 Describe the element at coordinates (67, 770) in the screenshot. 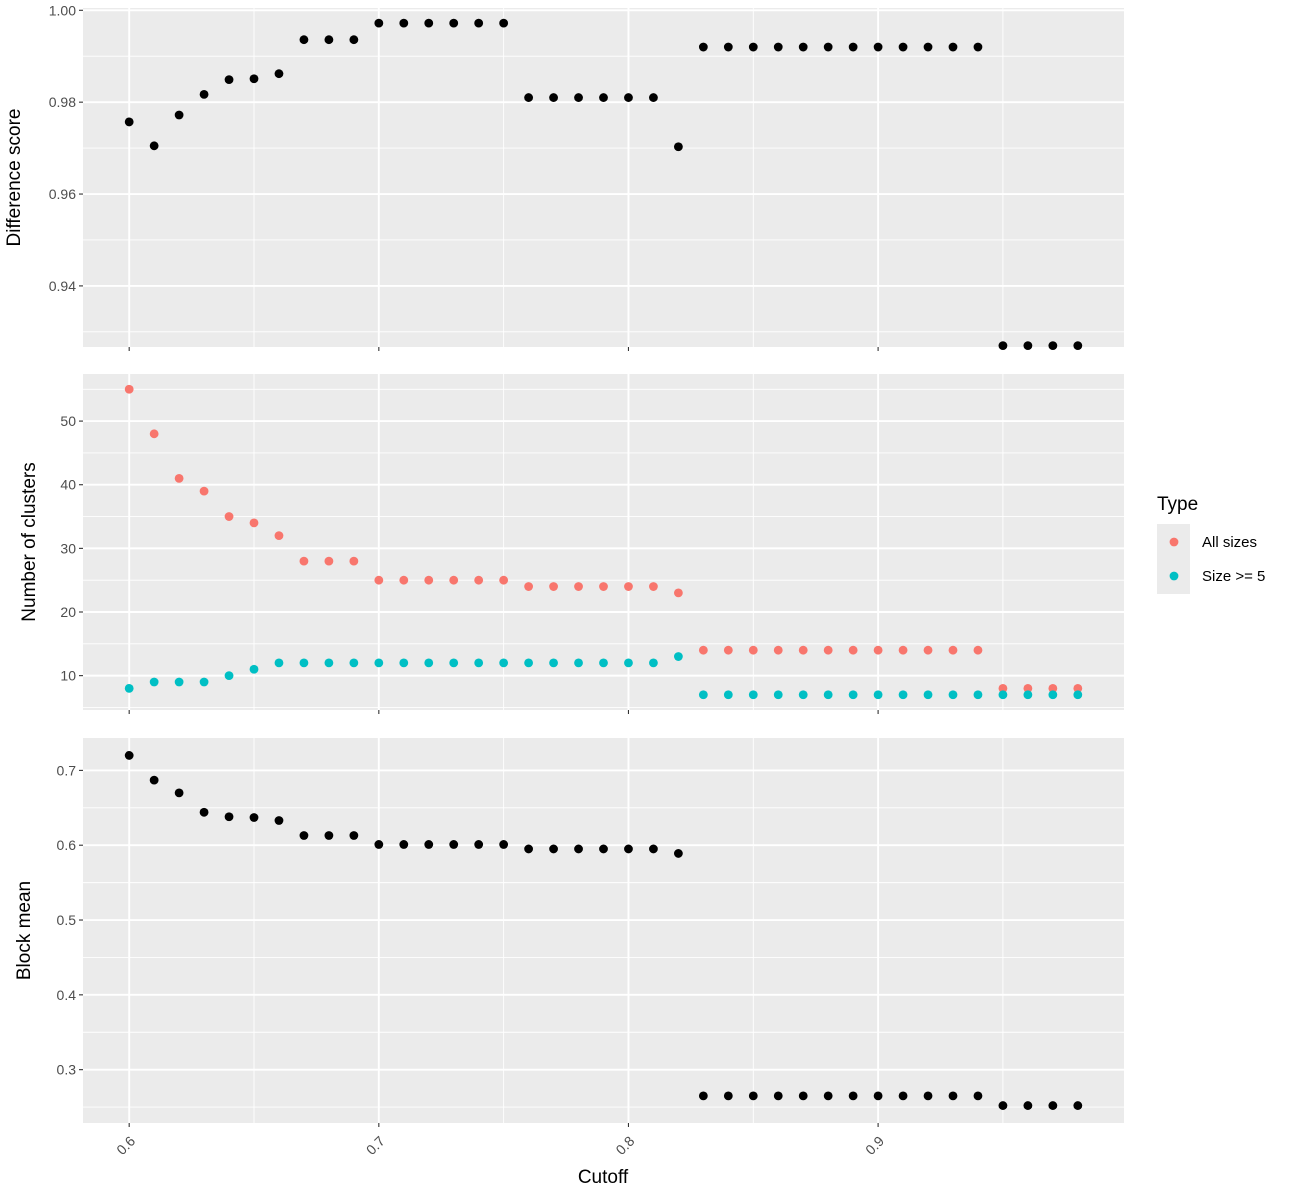

I see `y-tick-label: 0.7` at that location.